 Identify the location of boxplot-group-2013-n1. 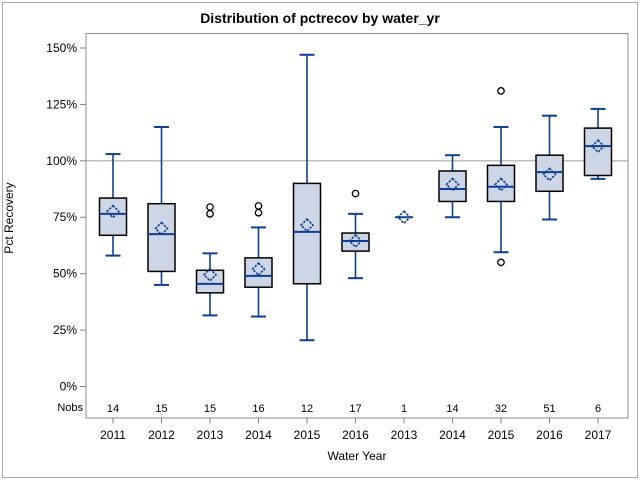
(404, 217).